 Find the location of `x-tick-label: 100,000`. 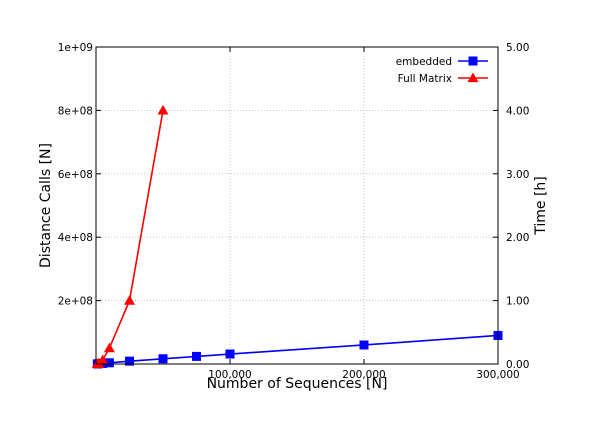

x-tick-label: 100,000 is located at coordinates (229, 375).